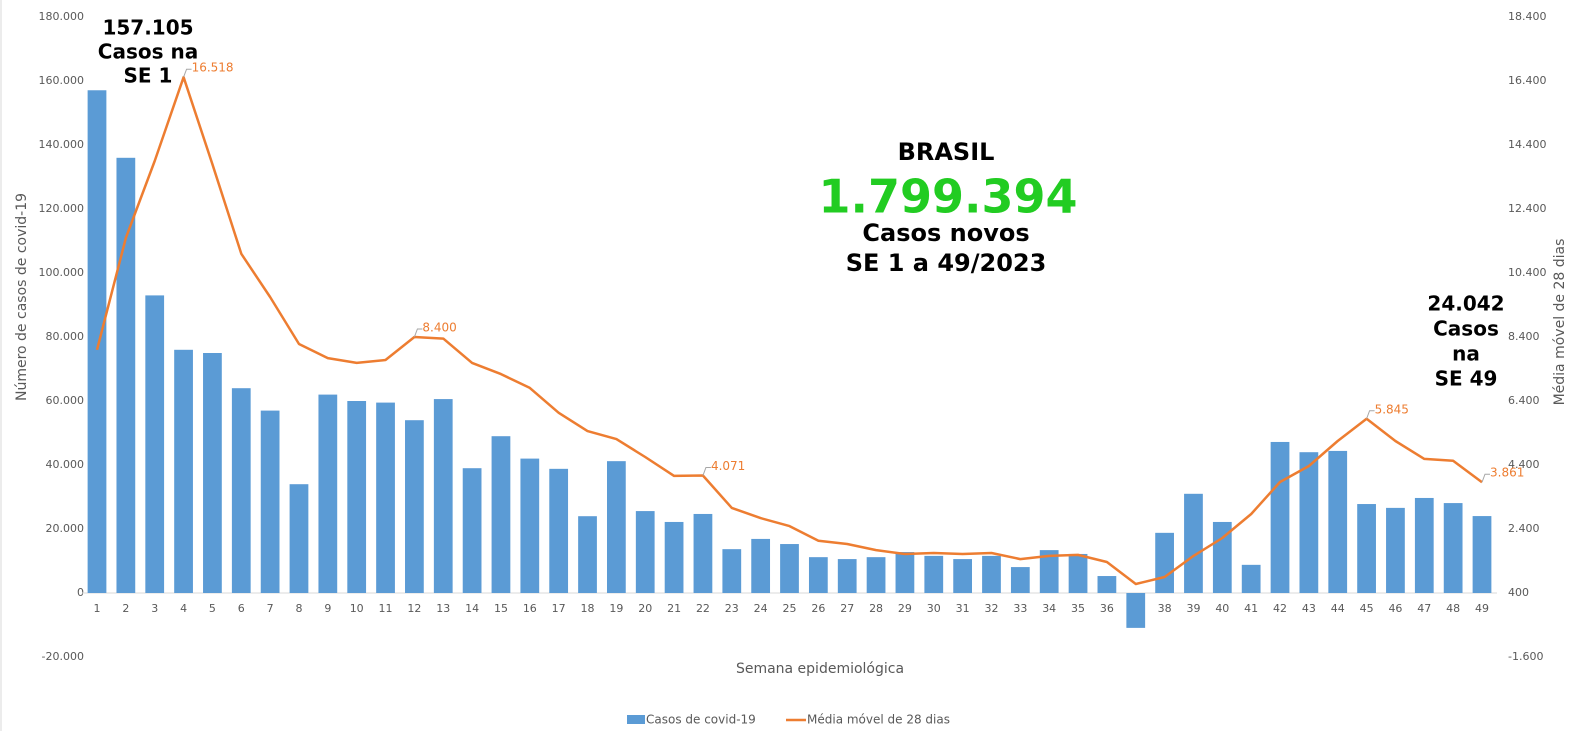 The width and height of the screenshot is (1577, 731). What do you see at coordinates (588, 608) in the screenshot?
I see `x-tick-label: 18` at bounding box center [588, 608].